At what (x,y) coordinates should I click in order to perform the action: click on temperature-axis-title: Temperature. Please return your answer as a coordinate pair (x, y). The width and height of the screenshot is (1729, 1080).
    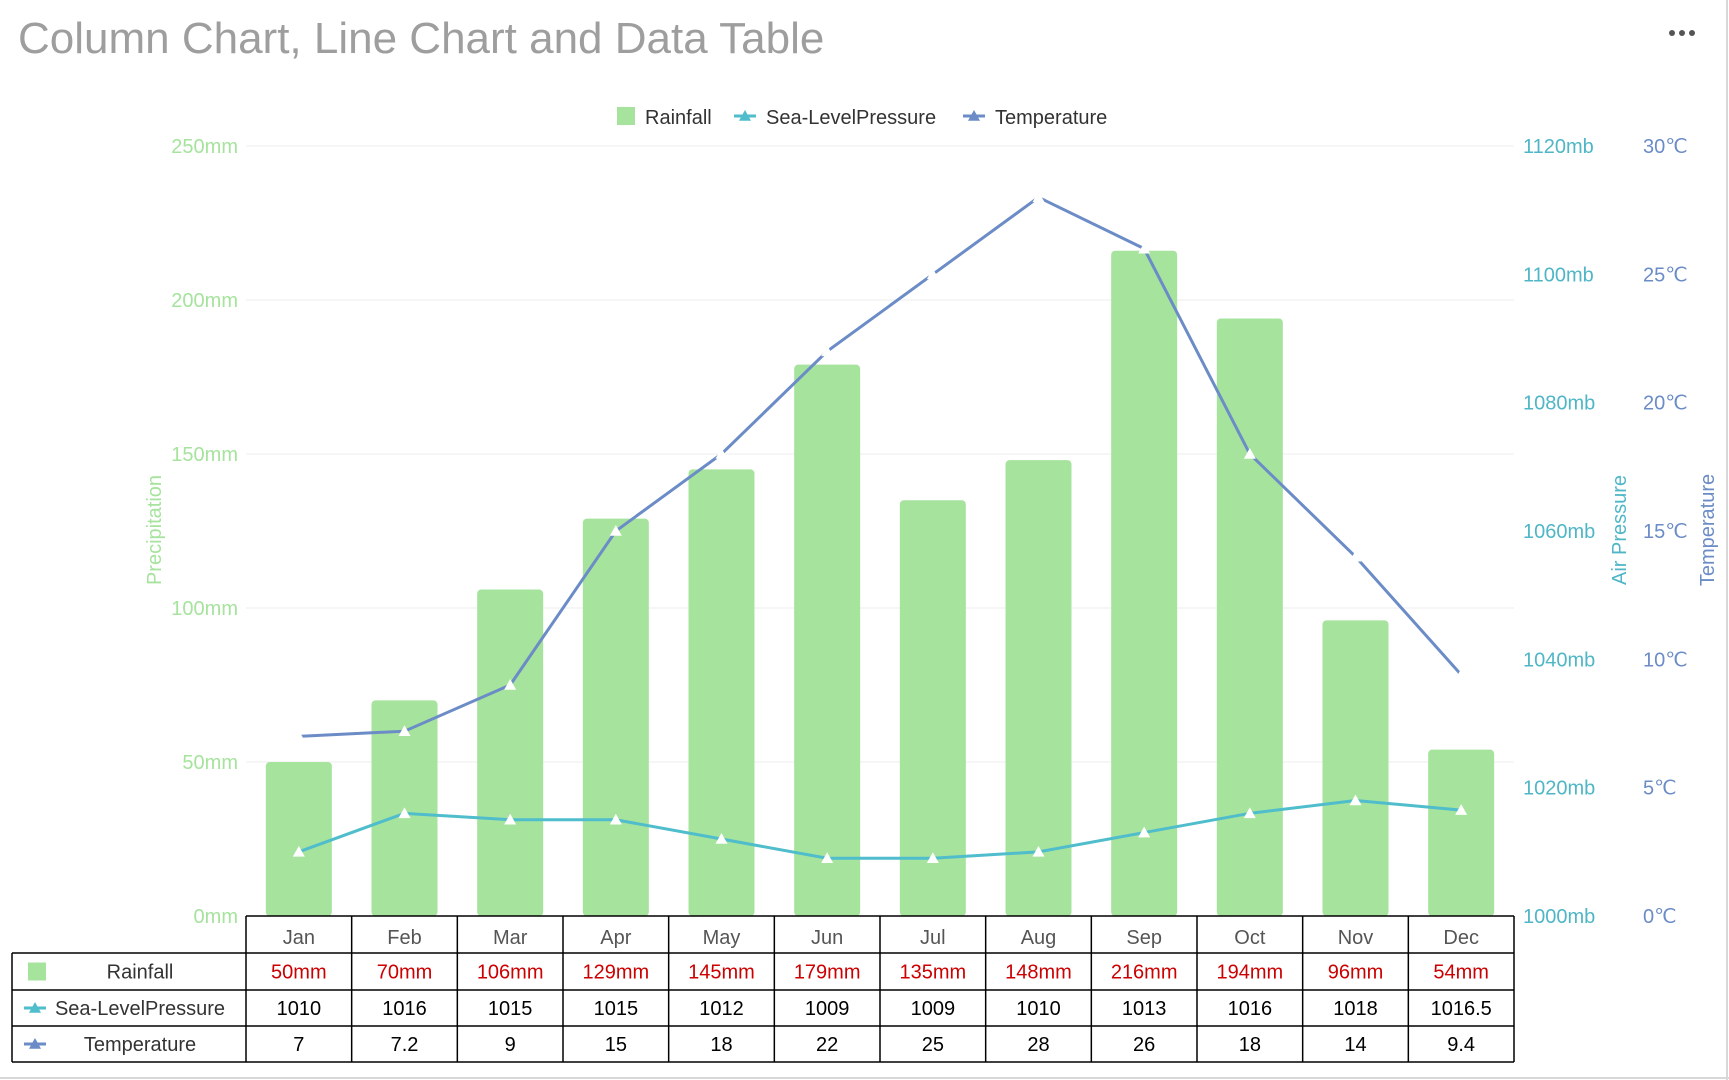
    Looking at the image, I should click on (1708, 530).